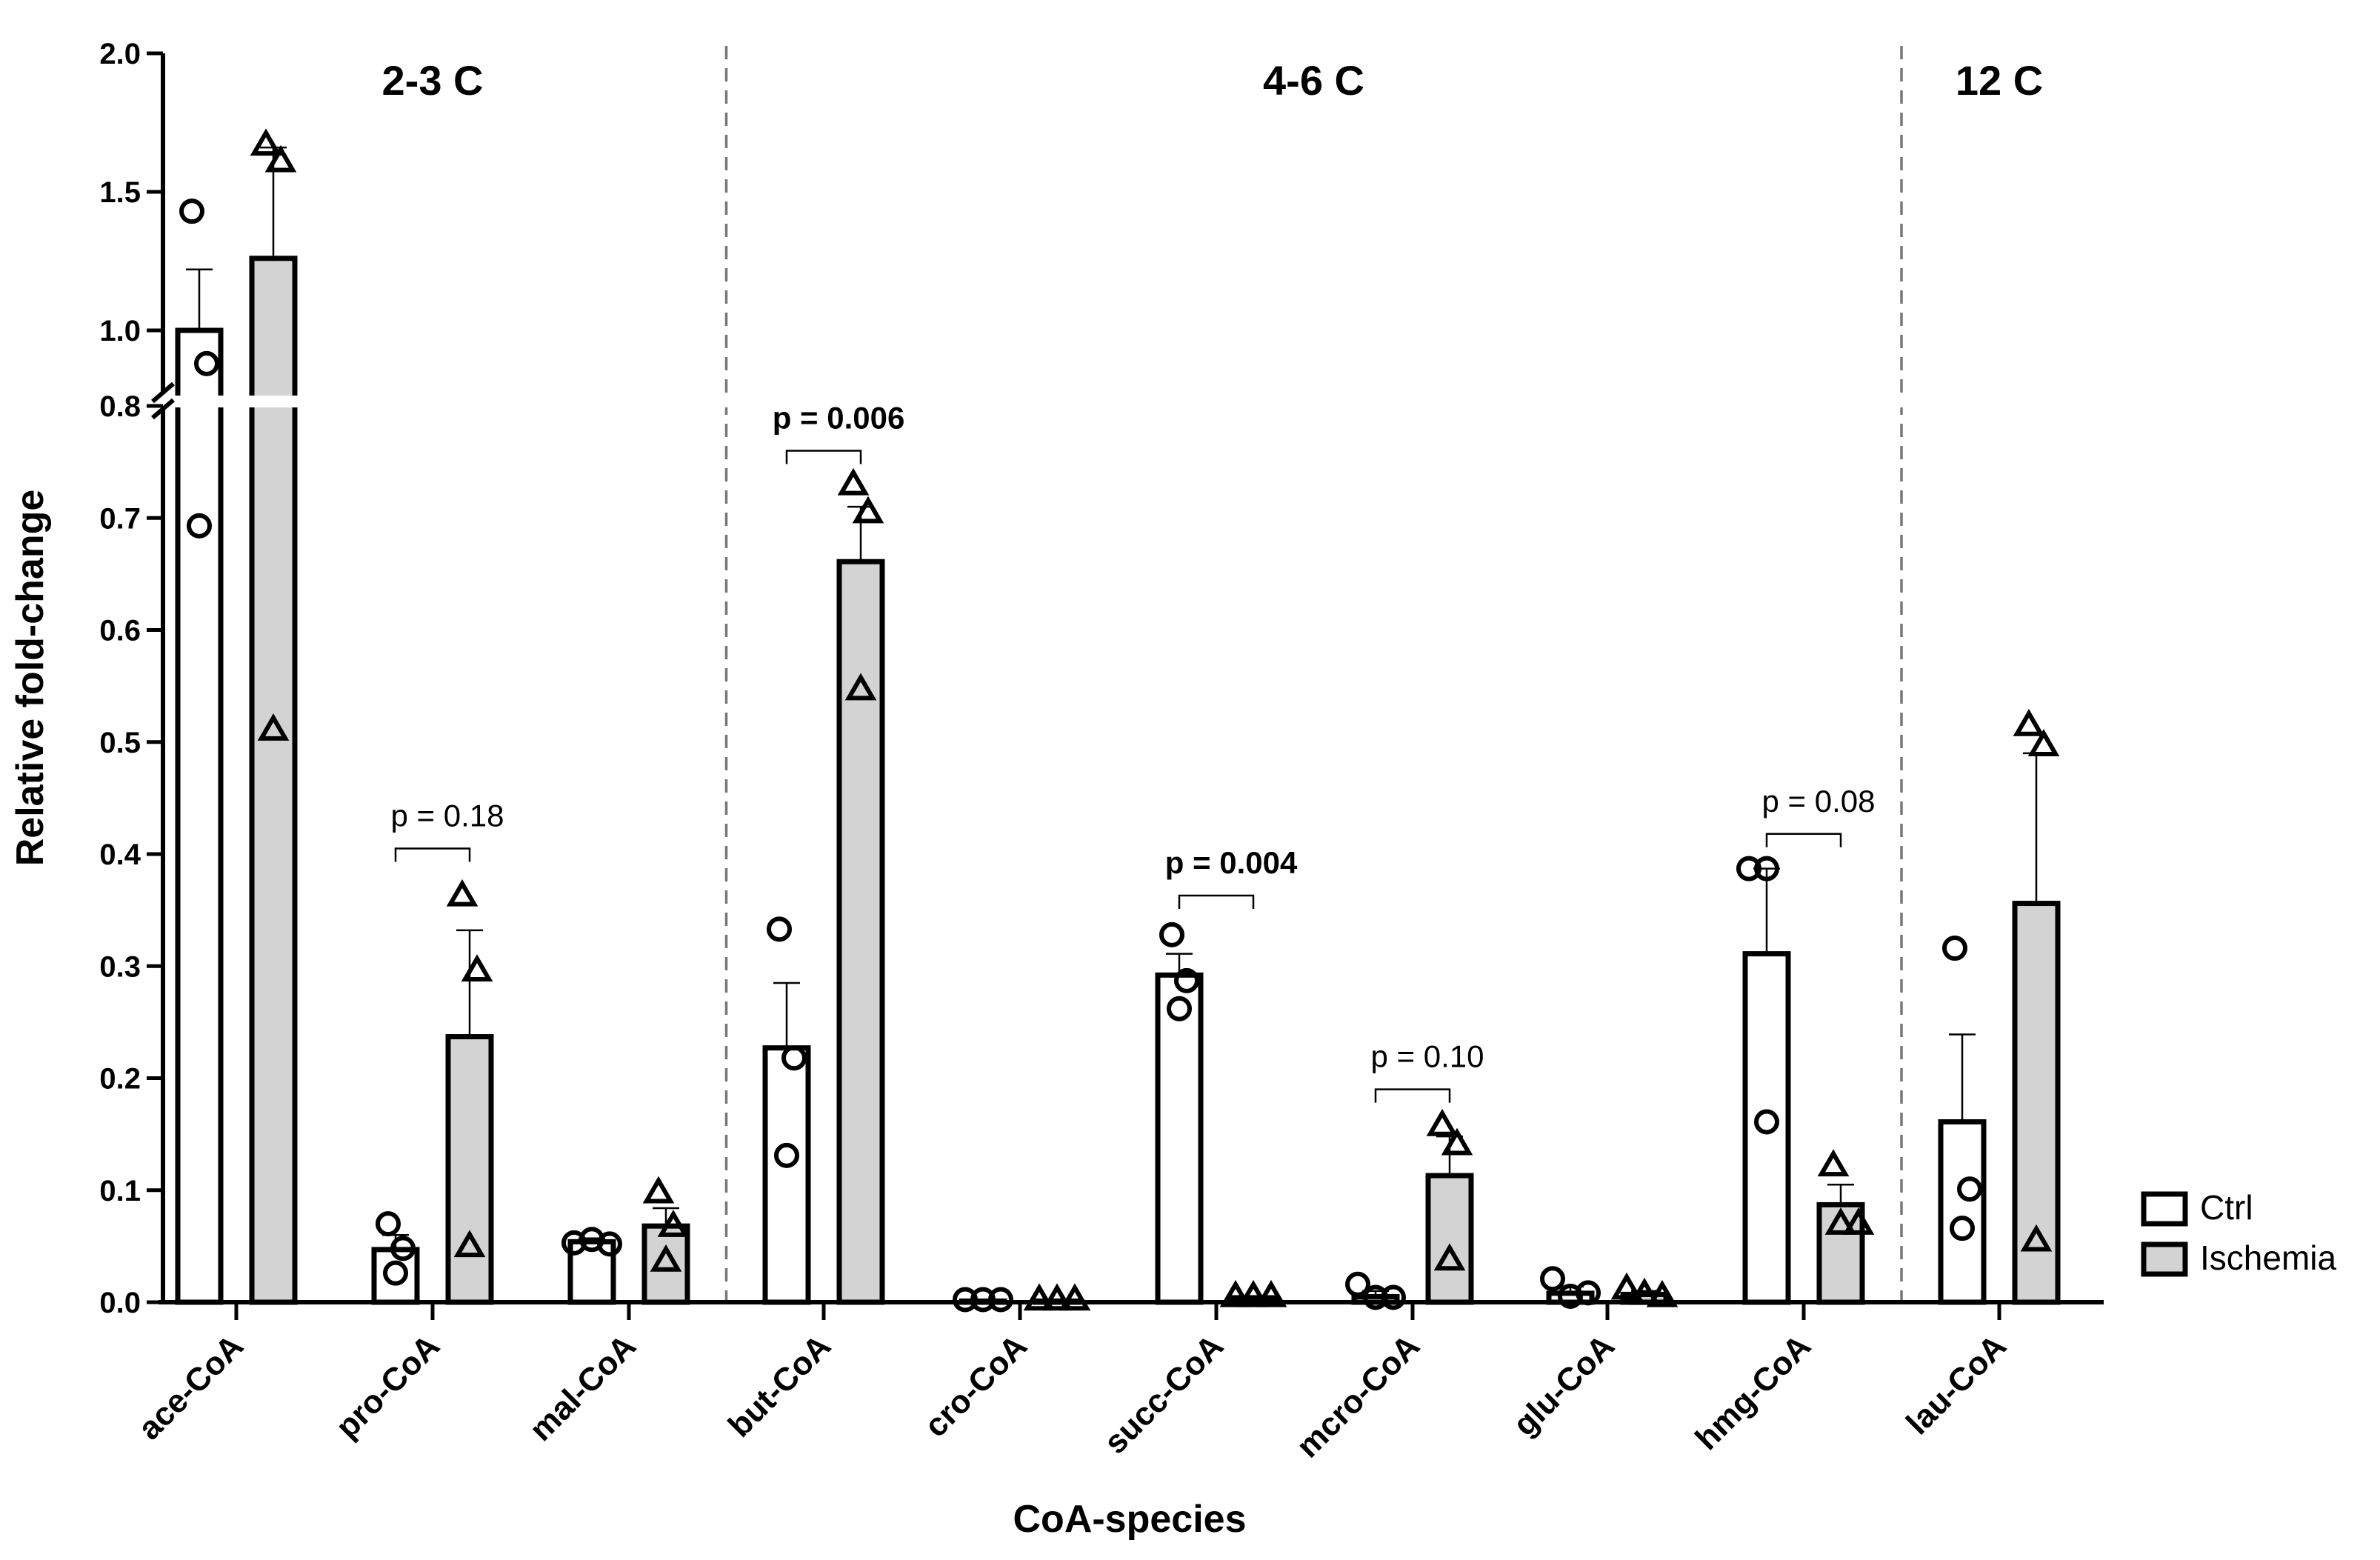 This screenshot has width=2380, height=1560. What do you see at coordinates (1999, 80) in the screenshot?
I see `group-label: 12 C` at bounding box center [1999, 80].